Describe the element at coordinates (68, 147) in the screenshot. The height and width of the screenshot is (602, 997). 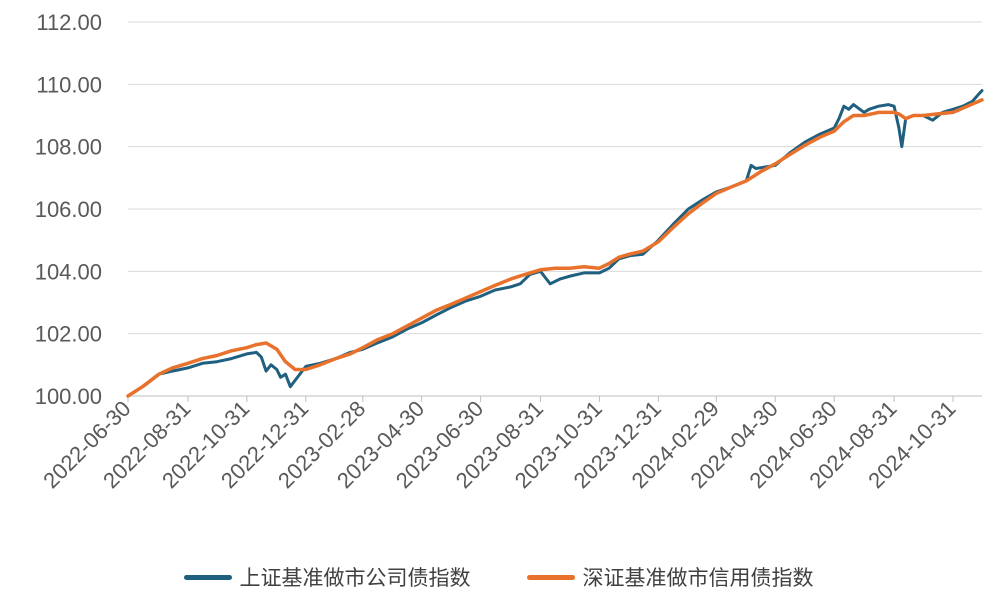
I see `y-tick-label: 108.00` at that location.